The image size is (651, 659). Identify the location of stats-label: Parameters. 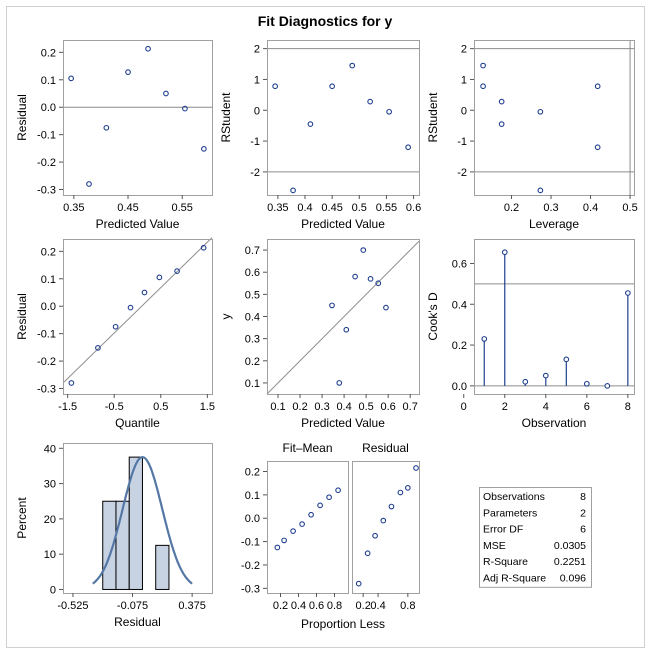
(510, 513).